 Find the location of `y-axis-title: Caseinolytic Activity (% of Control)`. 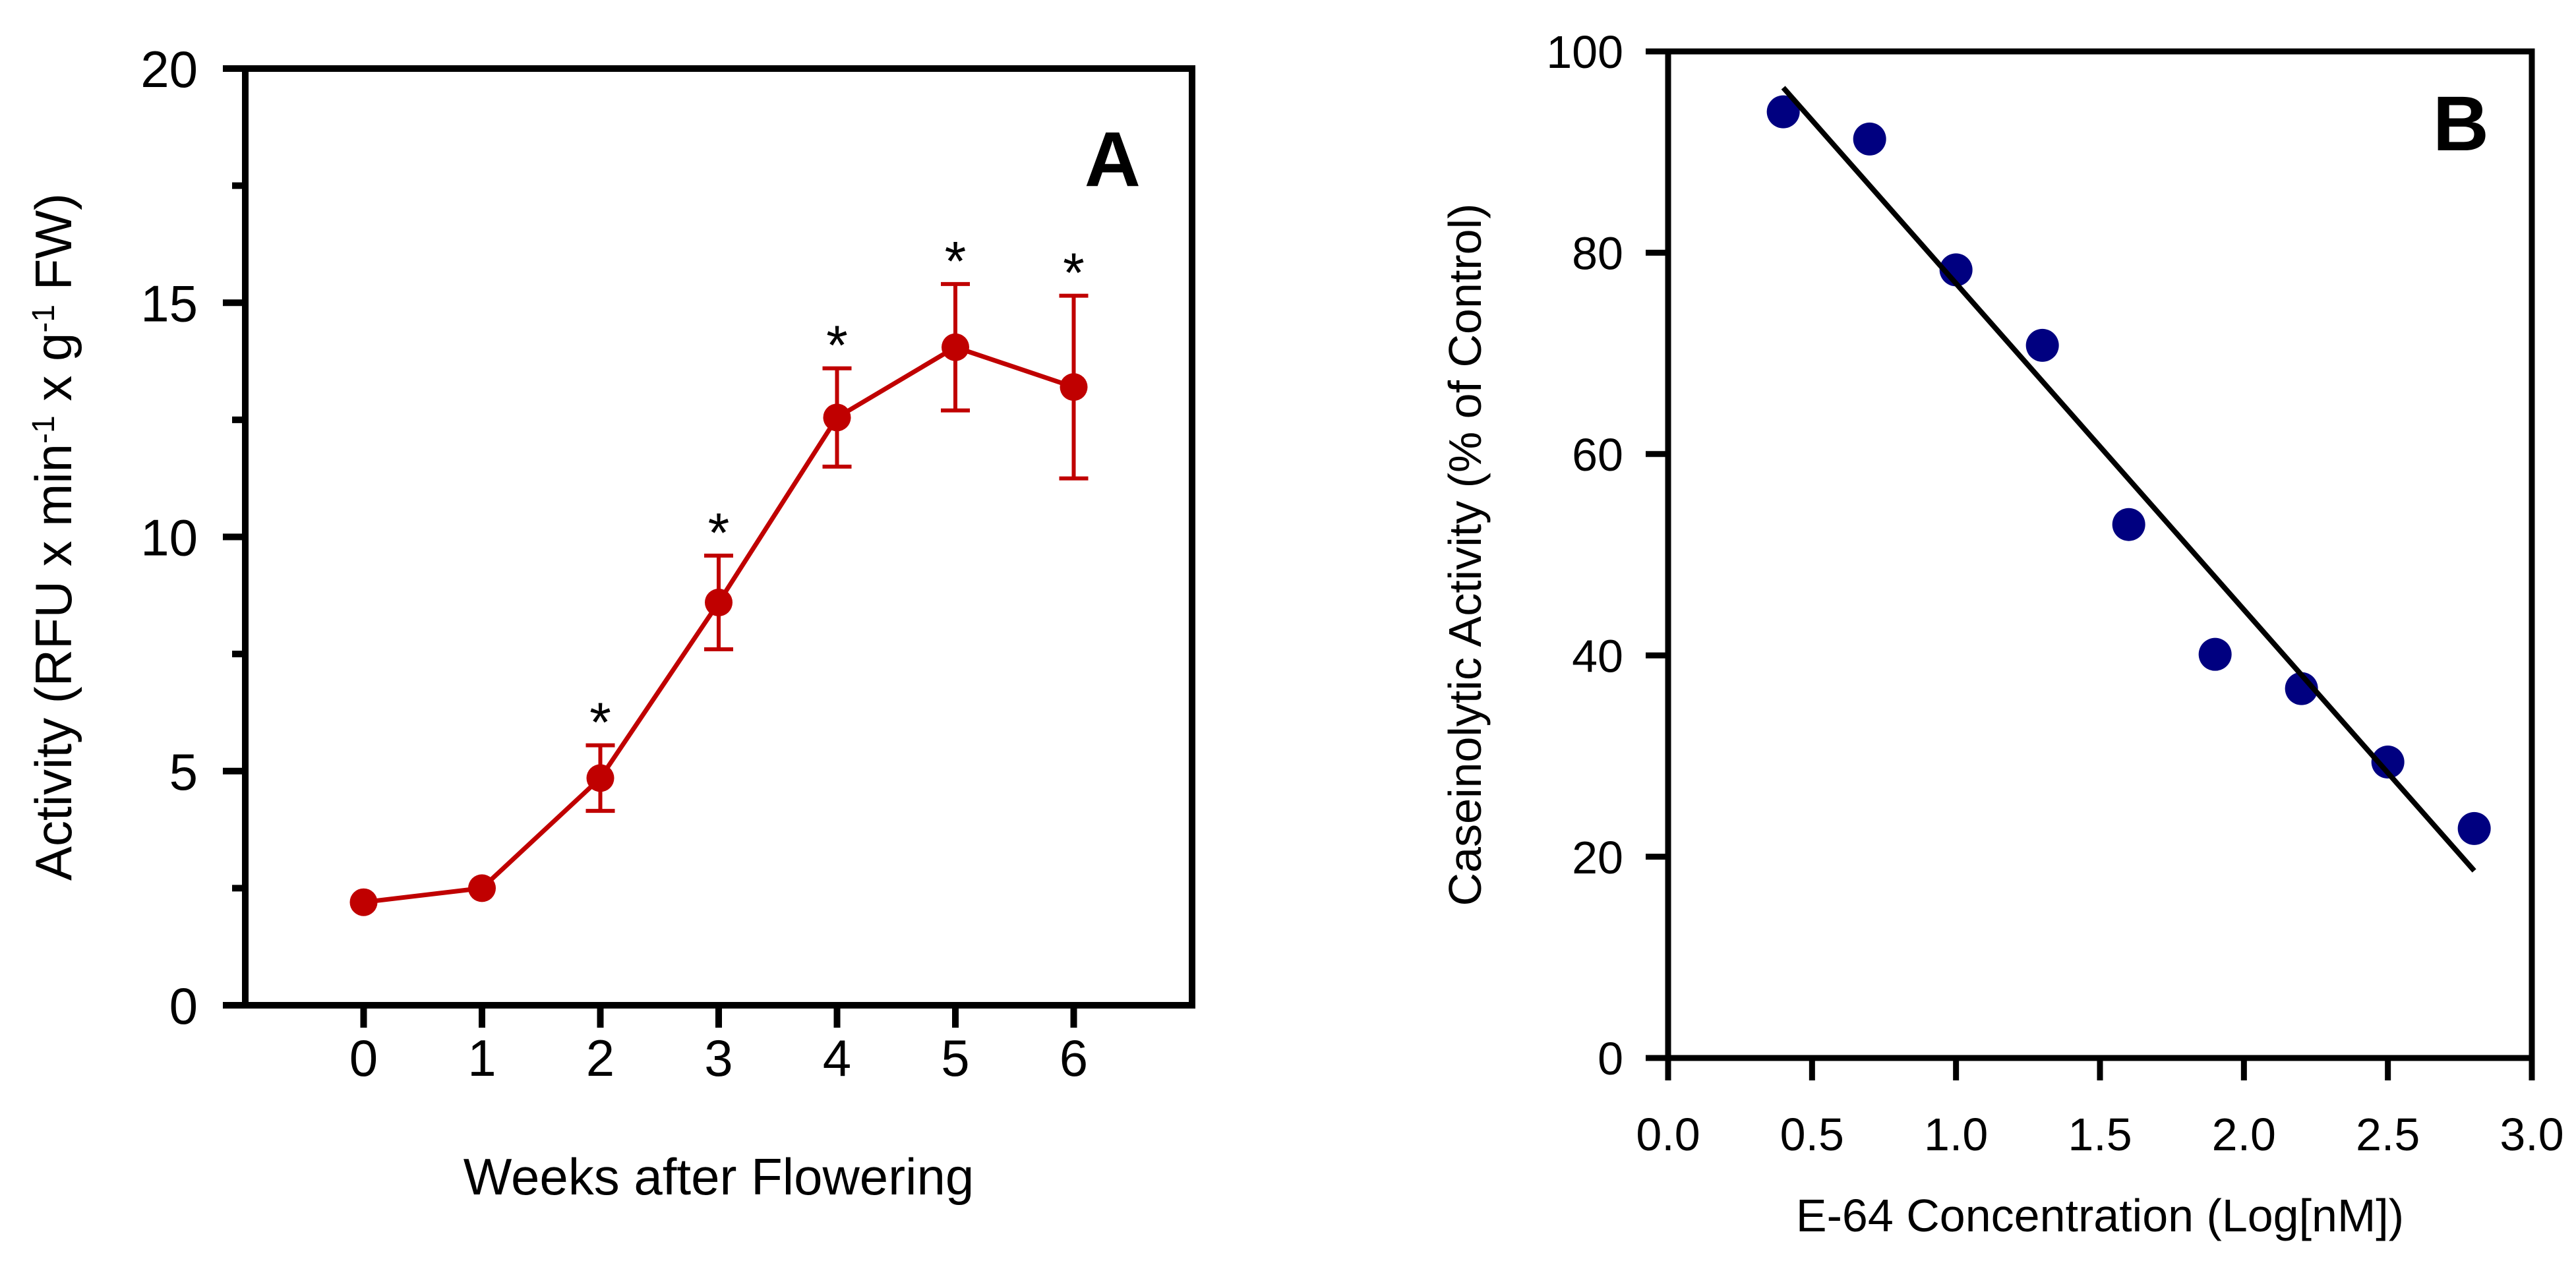

y-axis-title: Caseinolytic Activity (% of Control) is located at coordinates (1465, 555).